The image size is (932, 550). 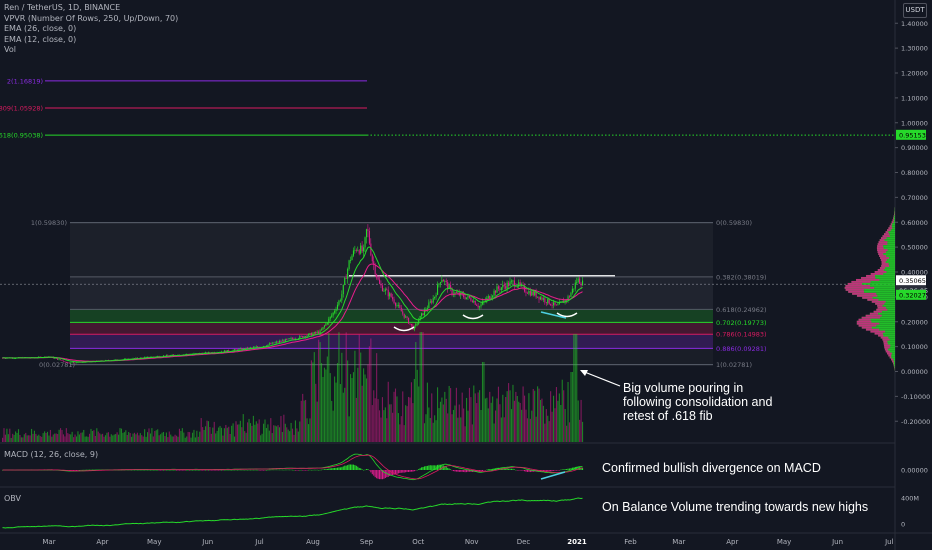 What do you see at coordinates (13, 498) in the screenshot?
I see `obv-label: OBV` at bounding box center [13, 498].